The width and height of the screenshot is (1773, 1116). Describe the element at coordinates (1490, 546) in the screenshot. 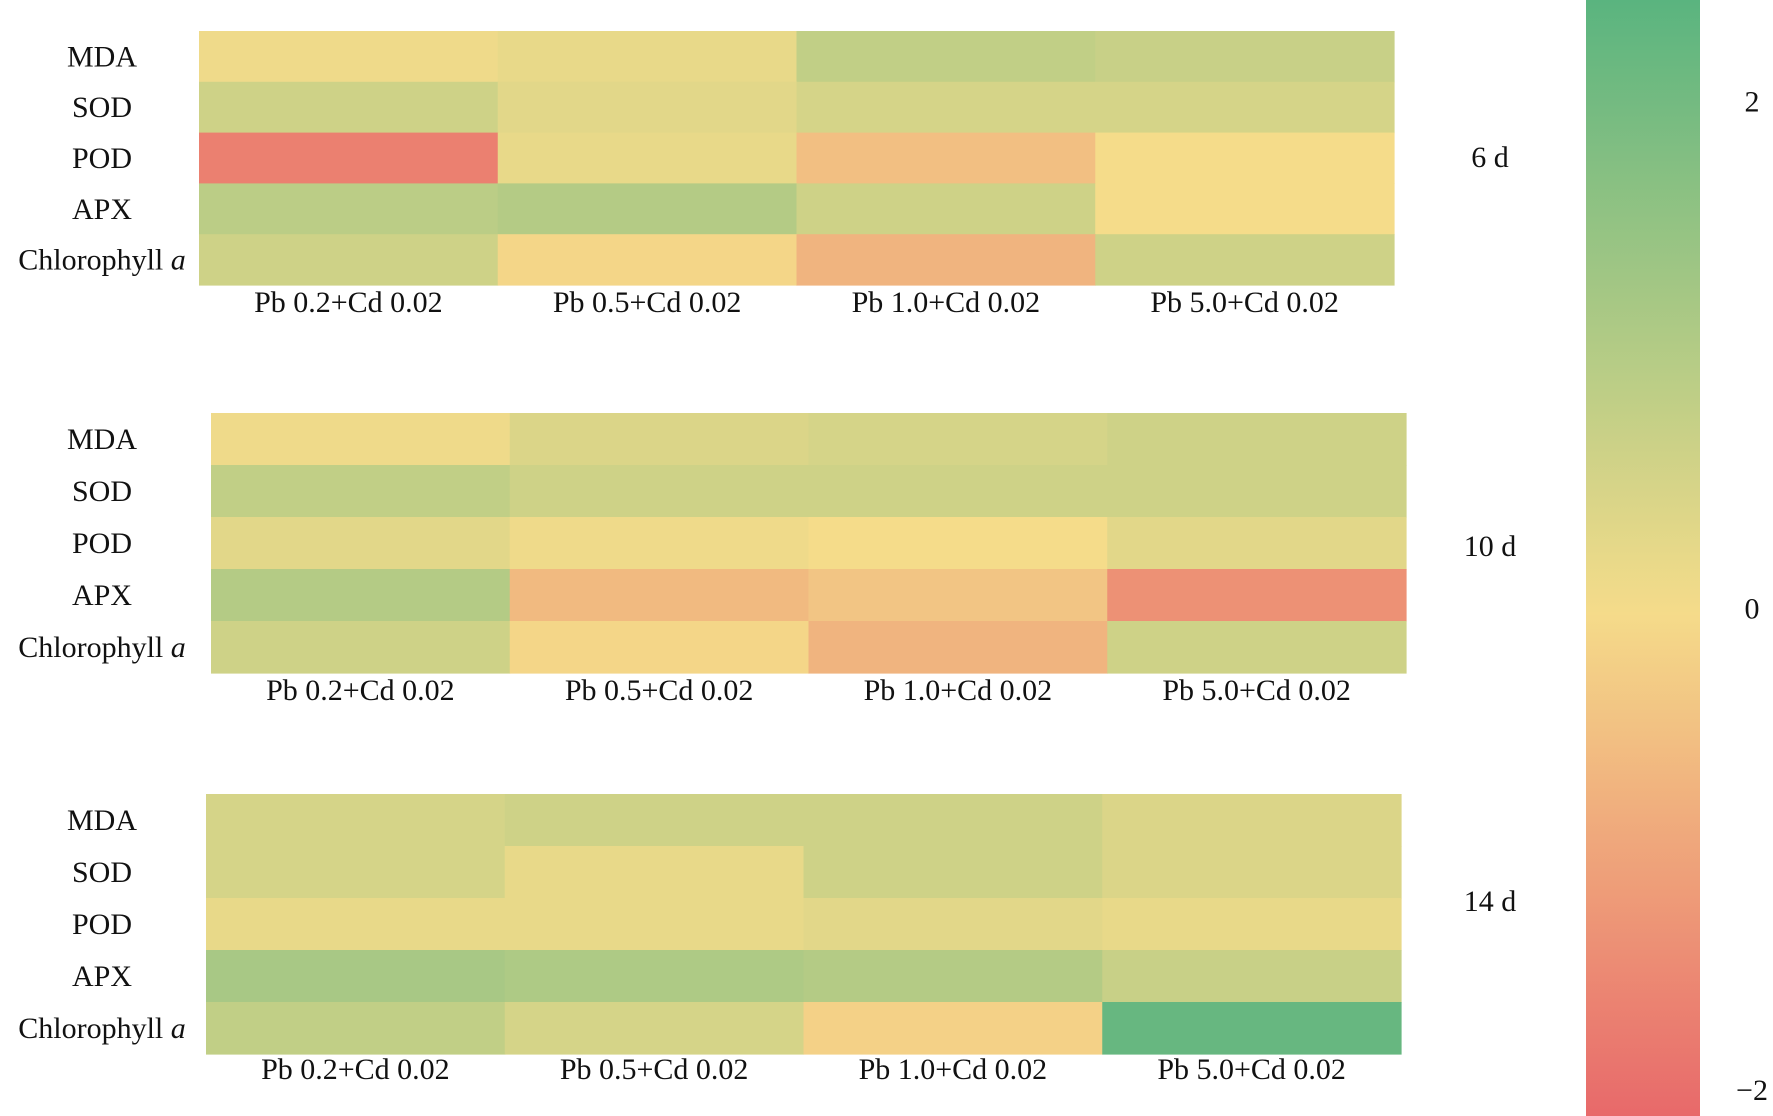

I see `panel-day-label: 10 d` at that location.